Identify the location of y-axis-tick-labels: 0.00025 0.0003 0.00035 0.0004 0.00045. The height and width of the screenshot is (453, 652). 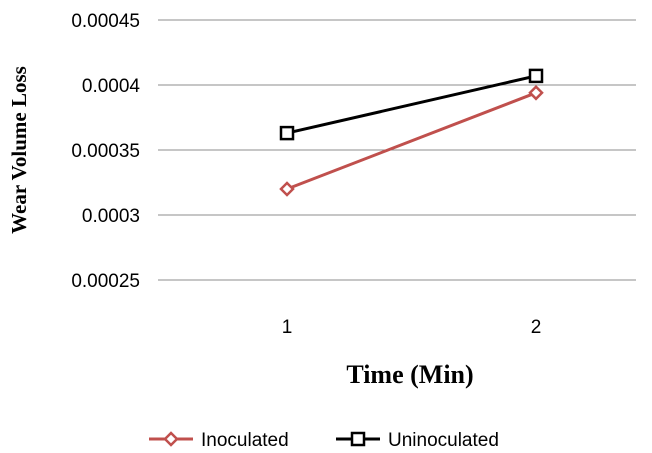
(105, 151).